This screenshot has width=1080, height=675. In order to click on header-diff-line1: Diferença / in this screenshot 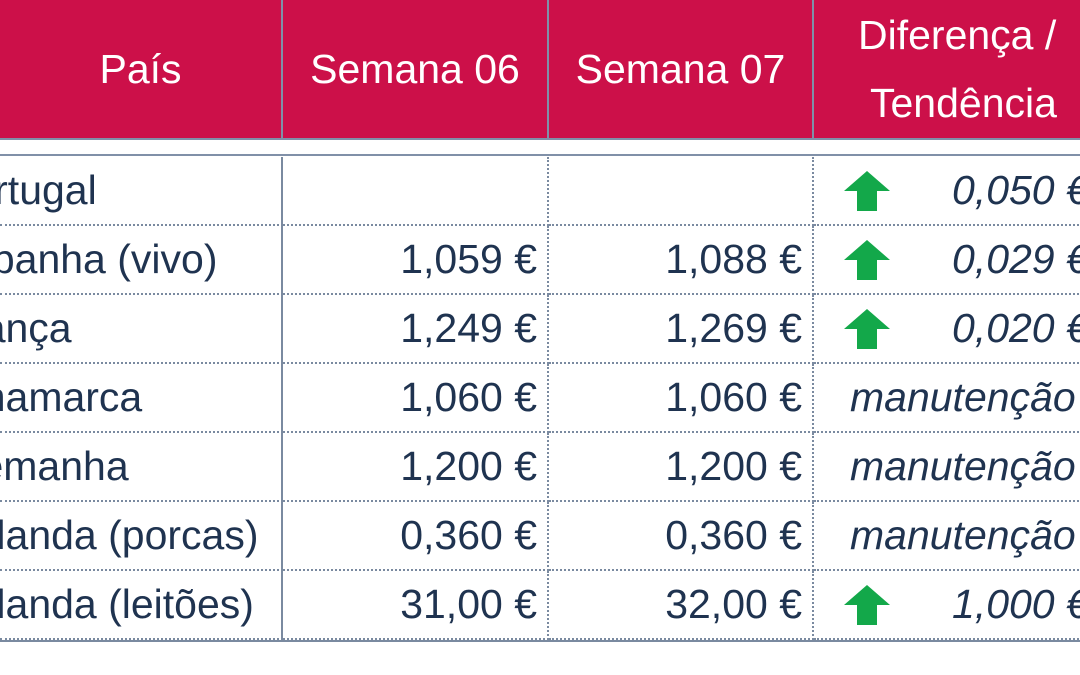, I will do `click(957, 35)`.